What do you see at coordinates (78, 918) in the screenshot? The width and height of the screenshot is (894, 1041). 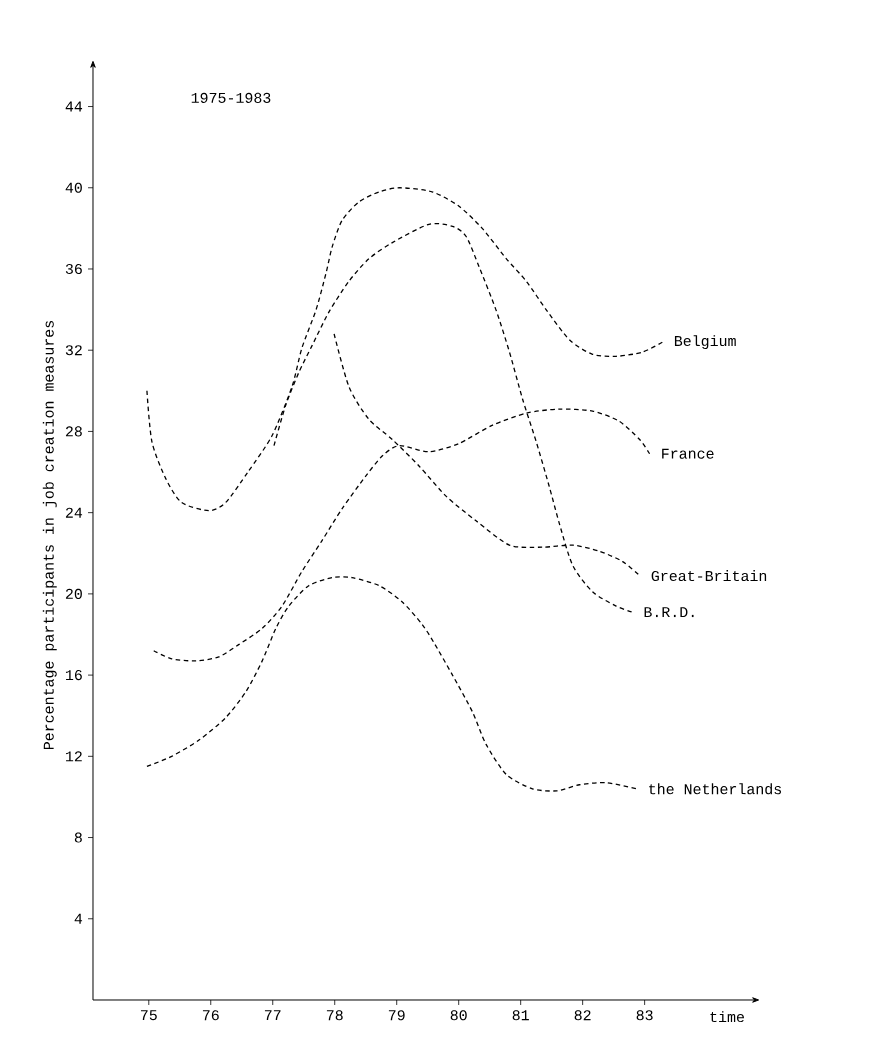 I see `y-tick-label: 4` at bounding box center [78, 918].